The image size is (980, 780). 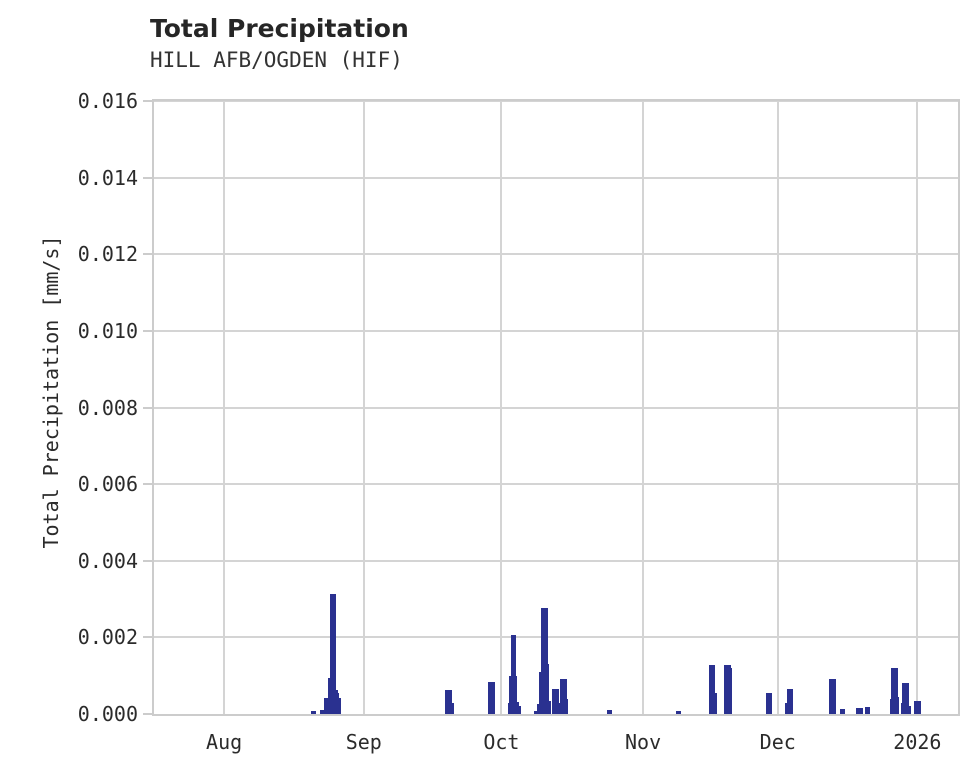 I want to click on y-tick-label: 0.014, so click(x=107, y=177).